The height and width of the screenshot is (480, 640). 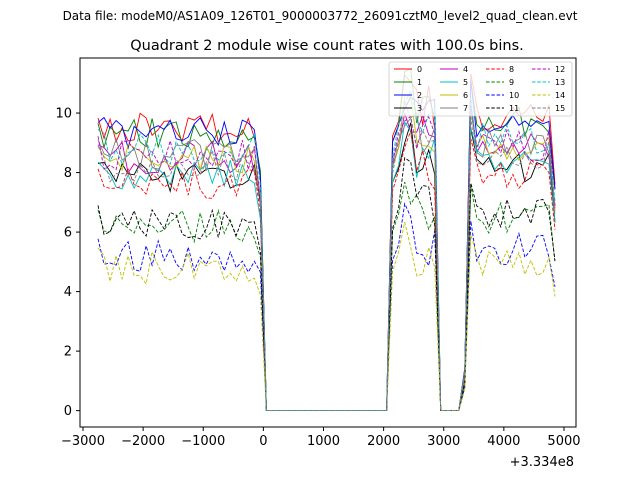 I want to click on y-tick-label: 10, so click(x=63, y=114).